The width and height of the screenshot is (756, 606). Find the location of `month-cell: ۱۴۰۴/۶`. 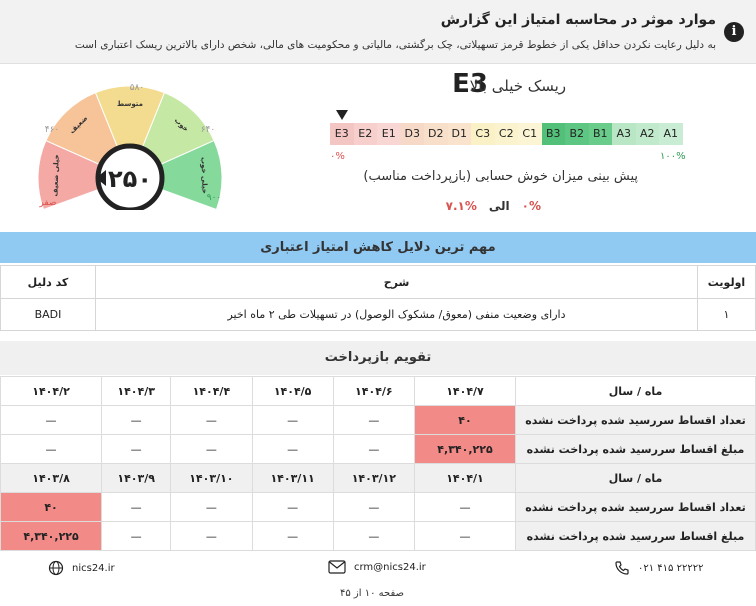

month-cell: ۱۴۰۴/۶ is located at coordinates (373, 391).